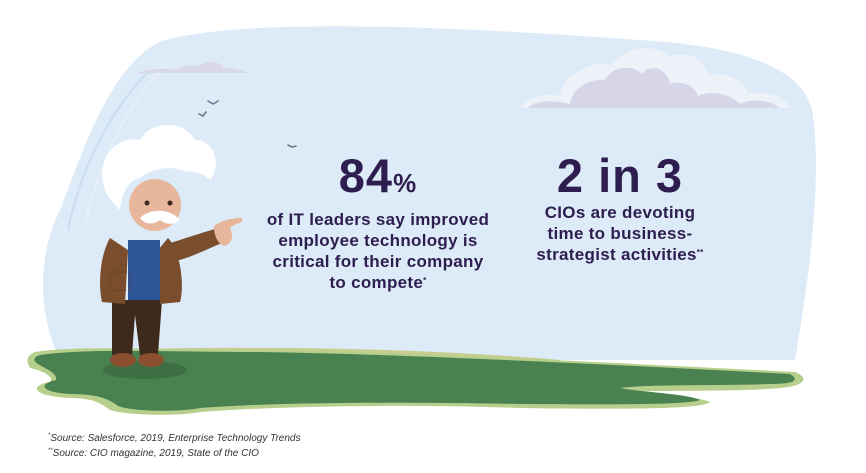 The height and width of the screenshot is (473, 866). What do you see at coordinates (171, 252) in the screenshot?
I see `einstein-character` at bounding box center [171, 252].